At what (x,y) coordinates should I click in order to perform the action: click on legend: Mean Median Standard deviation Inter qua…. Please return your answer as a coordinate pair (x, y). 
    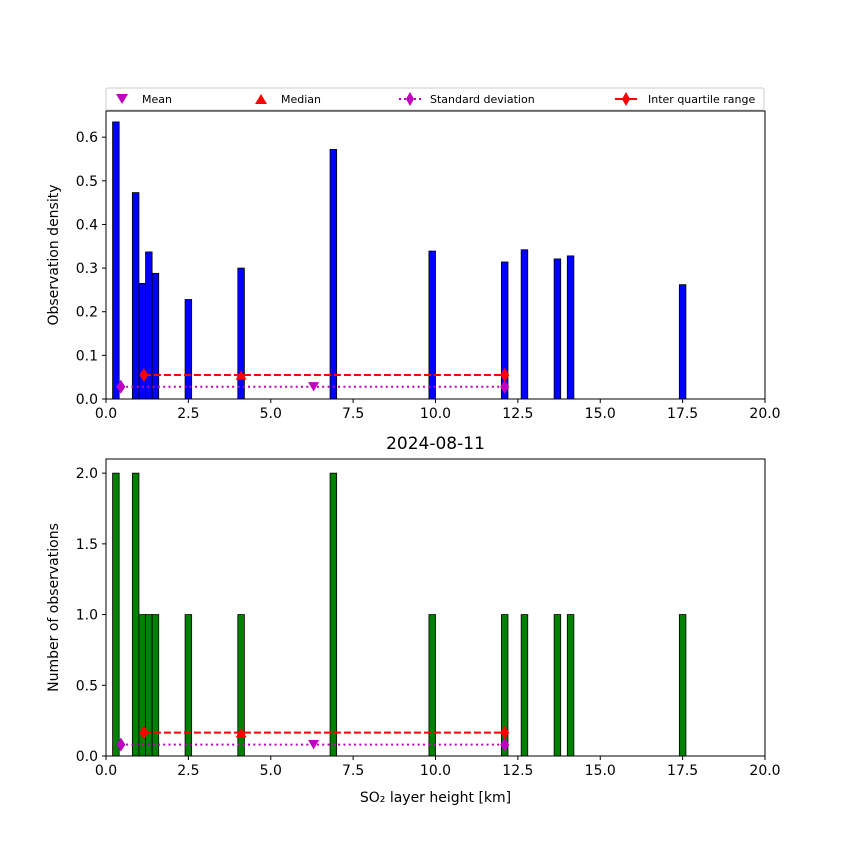
    Looking at the image, I should click on (435, 99).